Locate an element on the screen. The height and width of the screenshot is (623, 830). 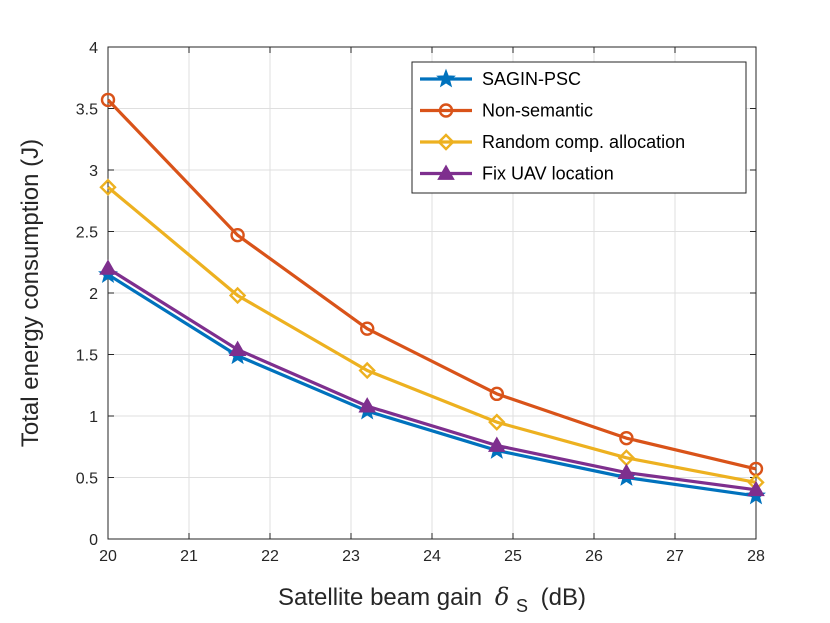
y-tick-label: 1.5 is located at coordinates (87, 356).